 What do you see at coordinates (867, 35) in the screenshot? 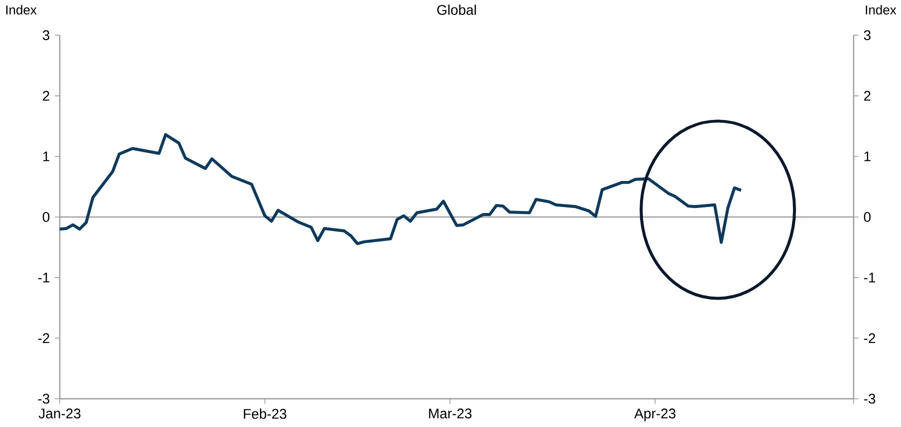
I see `y2-tick-label: 3` at bounding box center [867, 35].